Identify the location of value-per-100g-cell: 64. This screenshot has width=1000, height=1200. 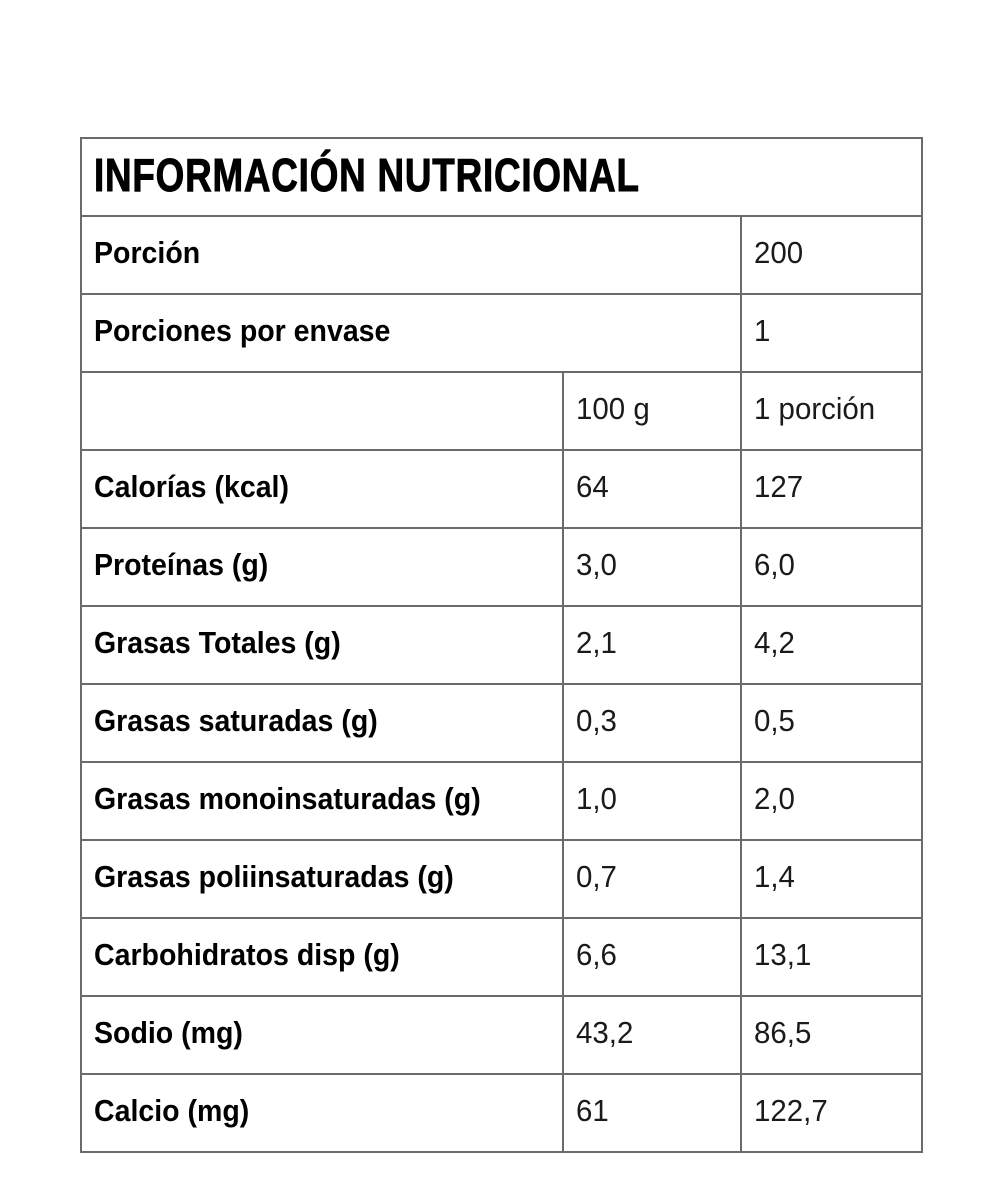
(652, 489).